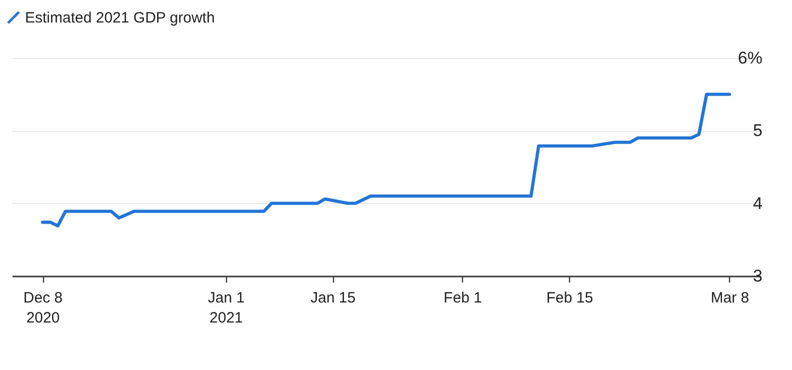 This screenshot has width=792, height=370. What do you see at coordinates (226, 308) in the screenshot?
I see `x-tick-label: Jan 1 2021` at bounding box center [226, 308].